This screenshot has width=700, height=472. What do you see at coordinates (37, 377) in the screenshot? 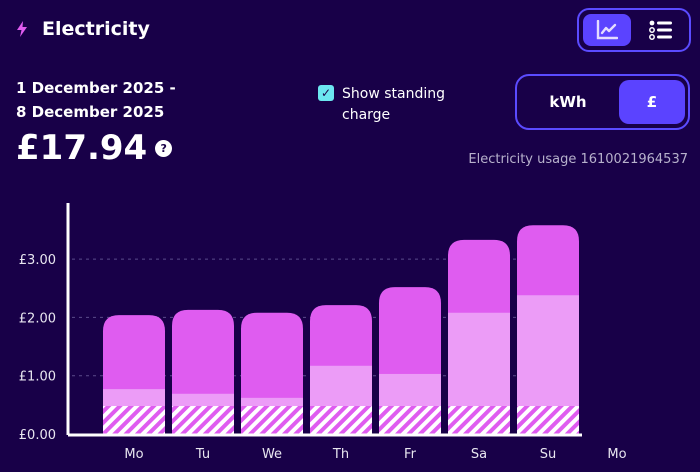
I see `y-tick-label: £1.00` at bounding box center [37, 377].